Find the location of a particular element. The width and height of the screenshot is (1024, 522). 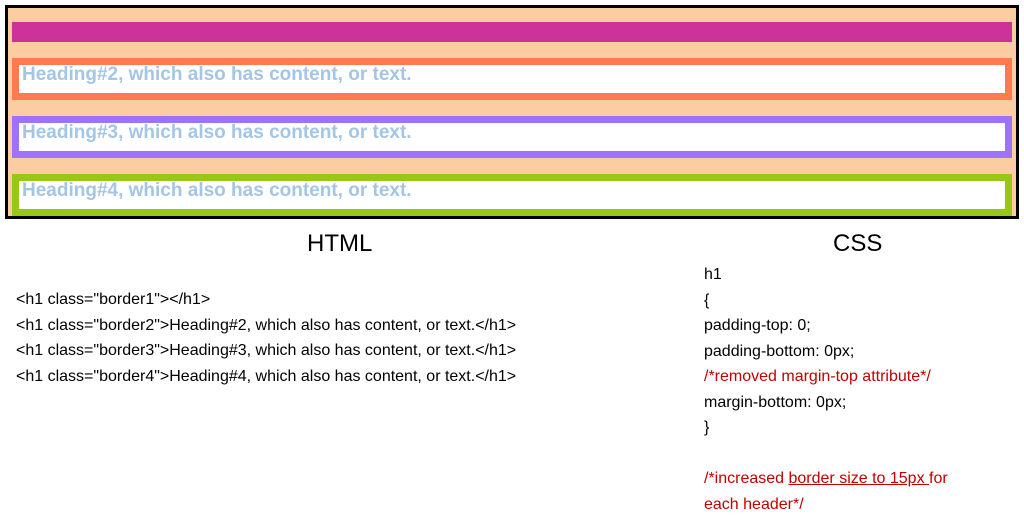

css-comment-border-underlined: border size to 15px is located at coordinates (859, 478).